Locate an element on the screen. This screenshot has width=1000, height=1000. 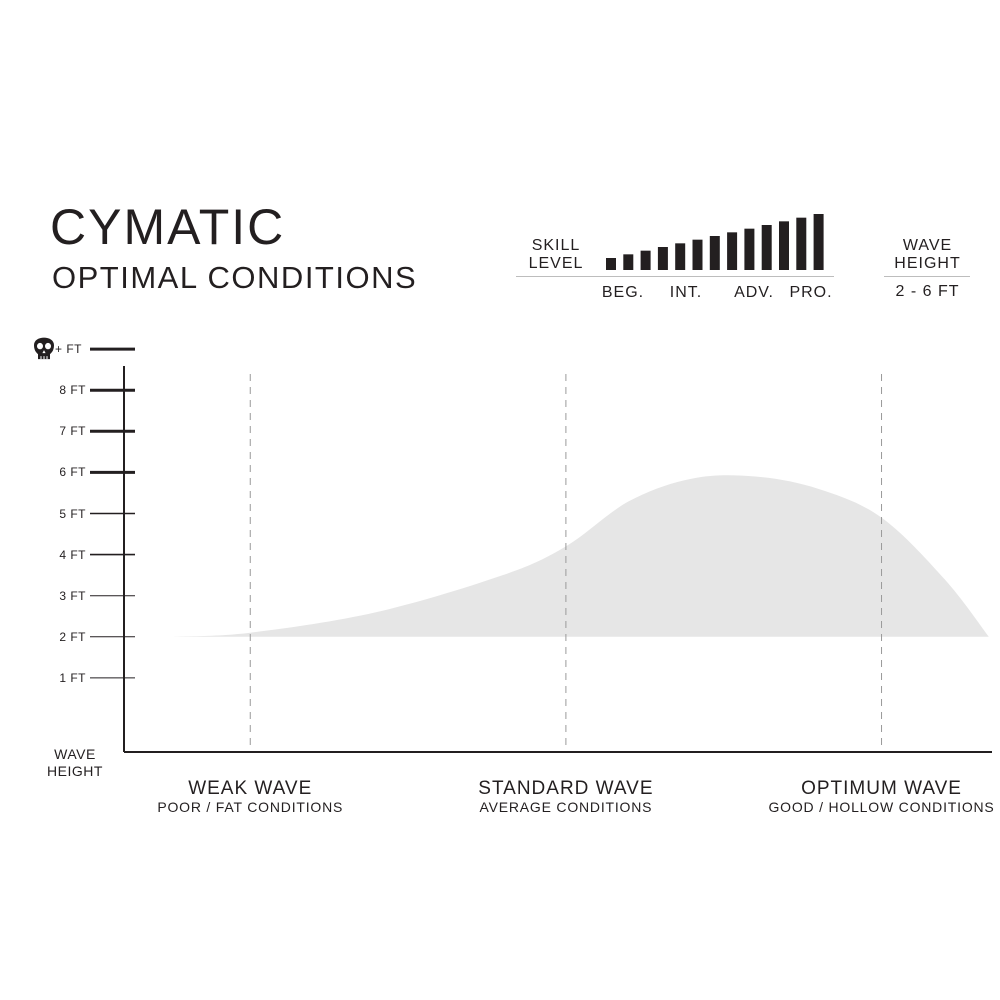
wave-height-divider is located at coordinates (927, 276).